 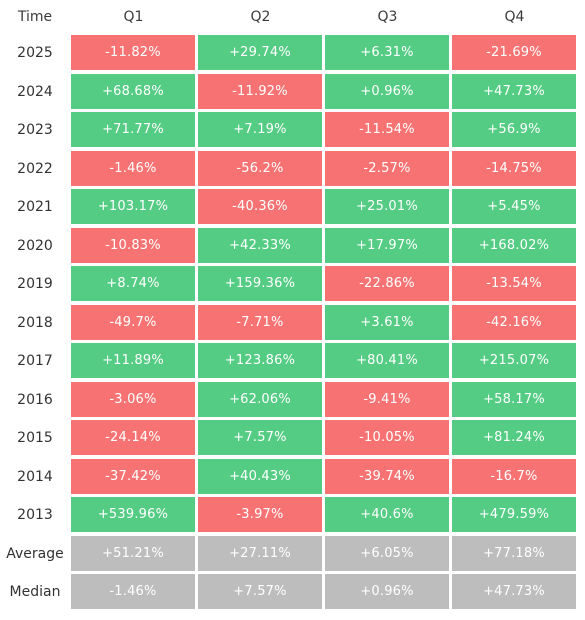 What do you see at coordinates (133, 476) in the screenshot?
I see `return-cell: -37.42%` at bounding box center [133, 476].